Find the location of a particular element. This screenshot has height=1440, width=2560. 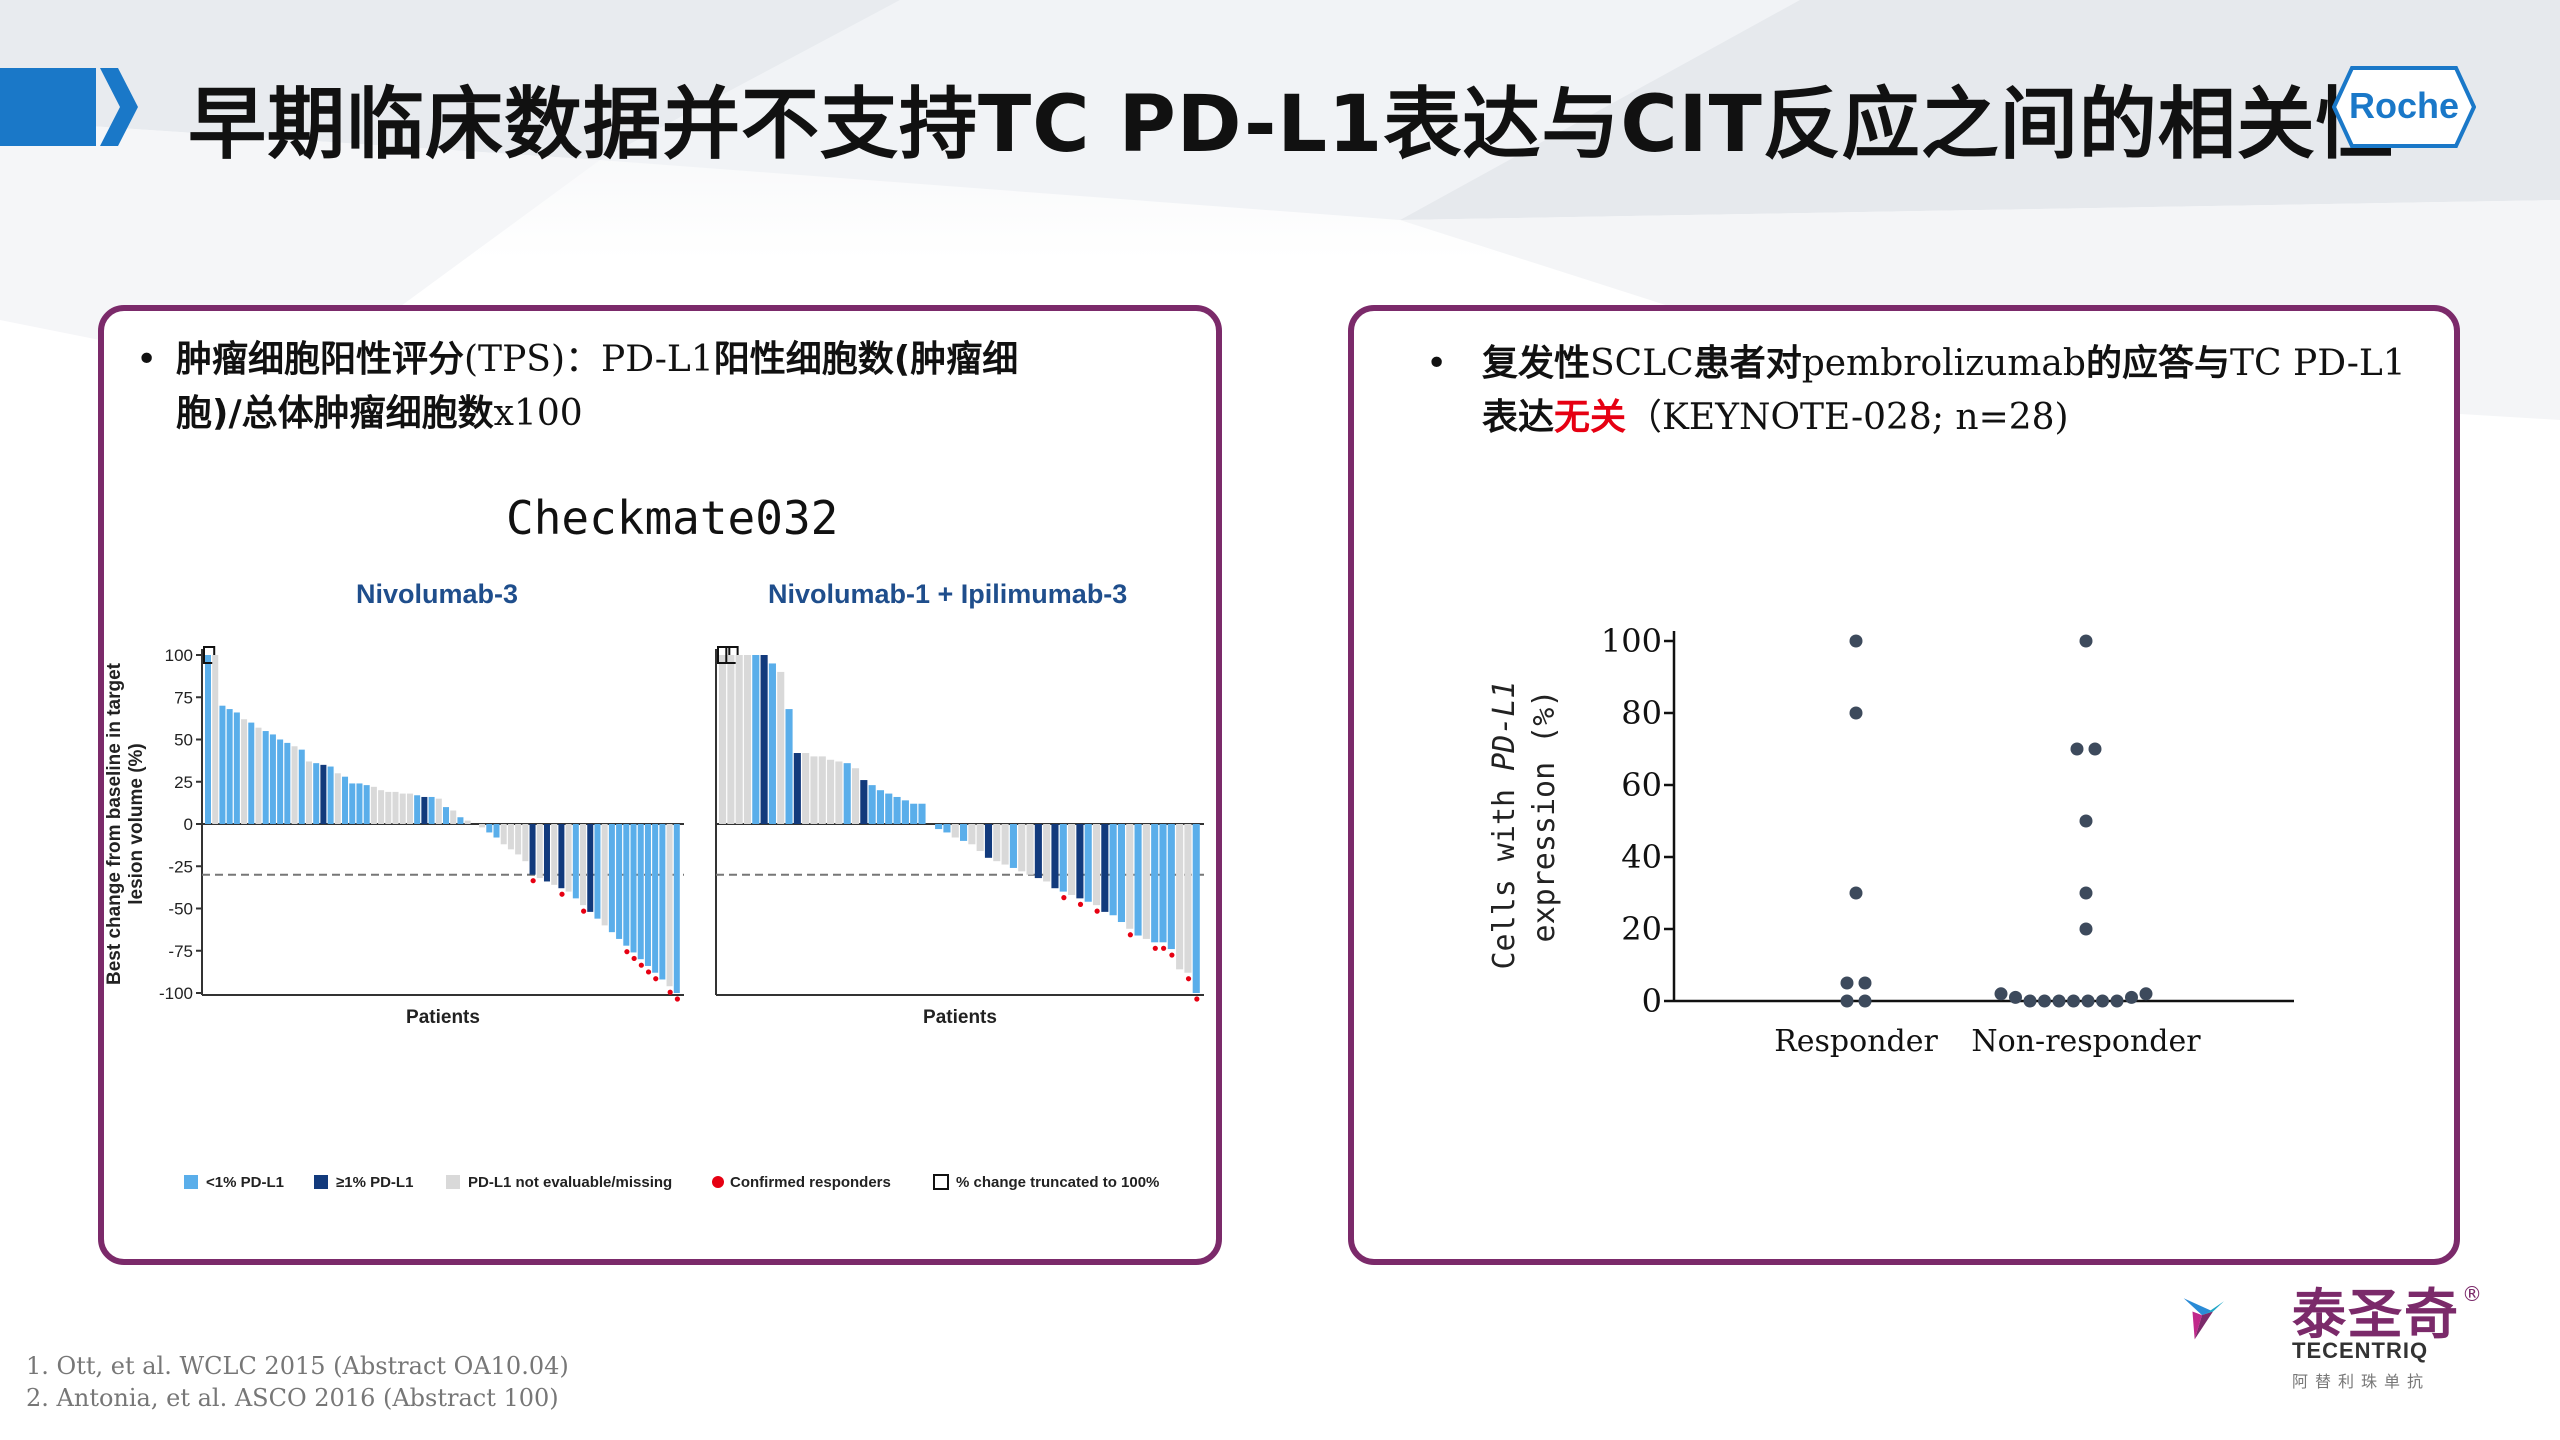

scatter-axes: 0 20 40 60 80 100 Responder Non-responder is located at coordinates (1947, 840).